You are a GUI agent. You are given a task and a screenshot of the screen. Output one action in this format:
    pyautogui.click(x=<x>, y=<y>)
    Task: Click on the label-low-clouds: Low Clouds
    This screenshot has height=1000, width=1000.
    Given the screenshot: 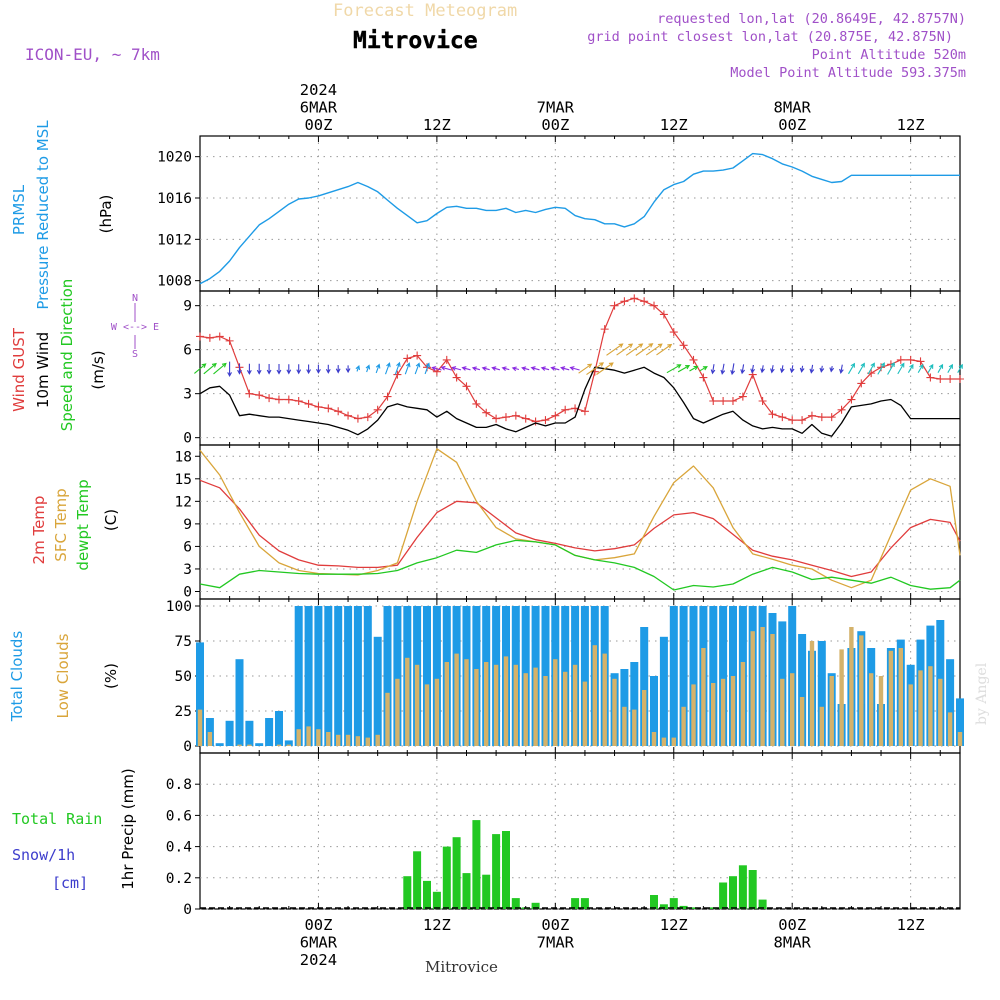 What is the action you would take?
    pyautogui.click(x=63, y=675)
    